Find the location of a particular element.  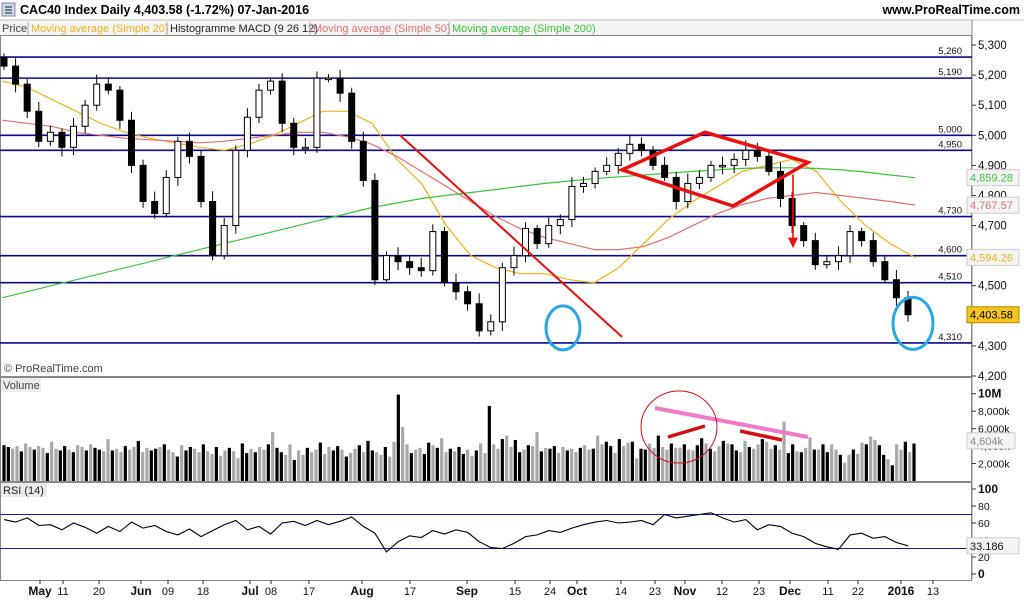

x-tick-label: 23 is located at coordinates (759, 592).